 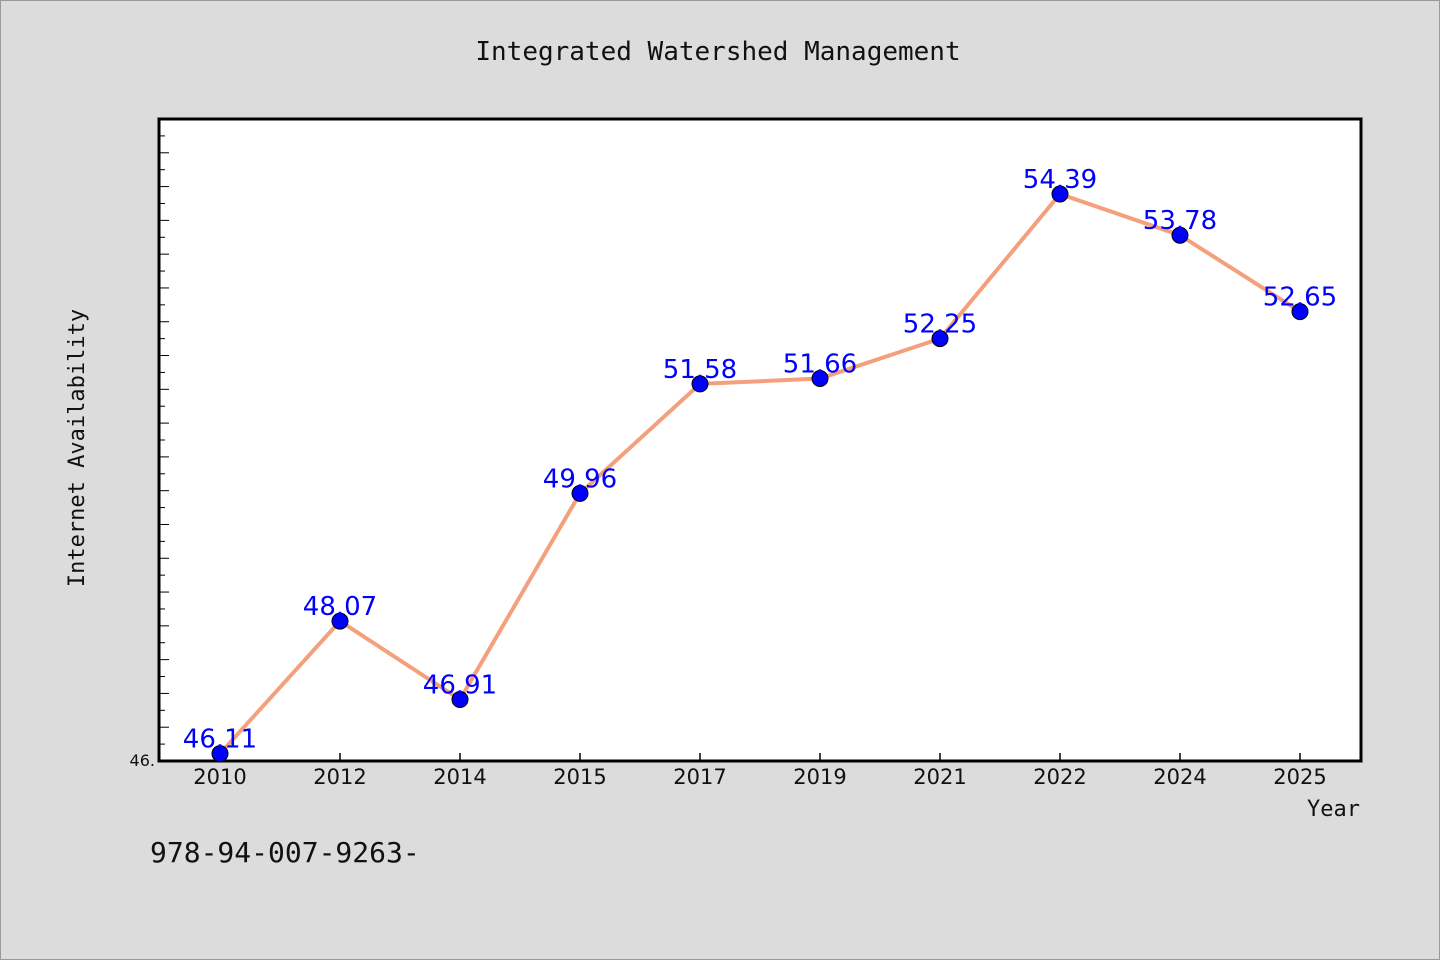 I want to click on y-axis-tick-label: 46., so click(x=142, y=760).